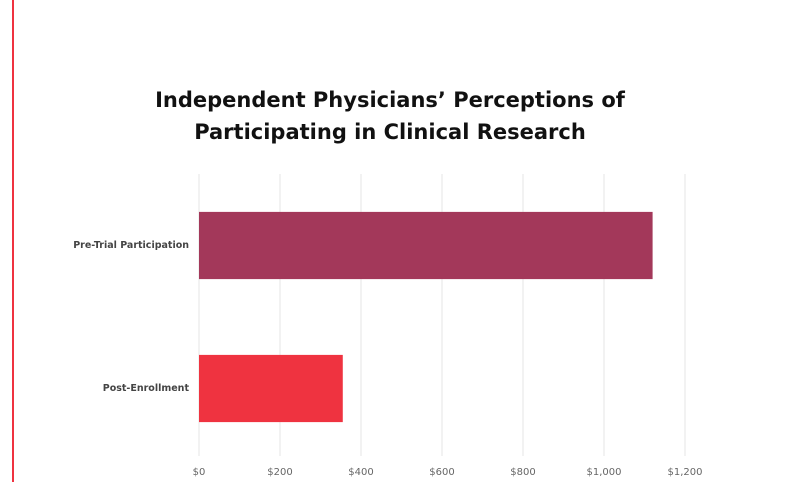  I want to click on accent-line, so click(13, 241).